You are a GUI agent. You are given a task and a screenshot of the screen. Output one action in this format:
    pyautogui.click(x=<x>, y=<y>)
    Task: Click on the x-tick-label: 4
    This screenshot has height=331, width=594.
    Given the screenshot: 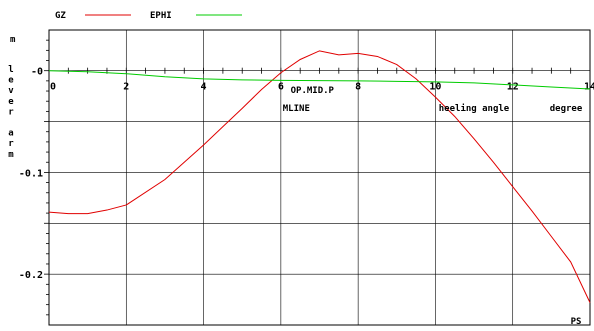 What is the action you would take?
    pyautogui.click(x=204, y=87)
    